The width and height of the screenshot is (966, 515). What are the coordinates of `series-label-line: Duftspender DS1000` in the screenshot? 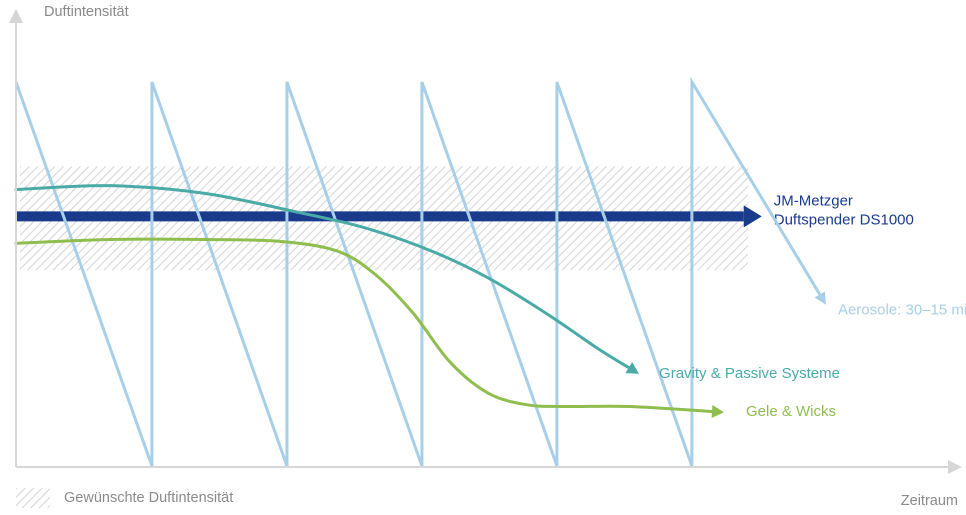 It's located at (844, 219).